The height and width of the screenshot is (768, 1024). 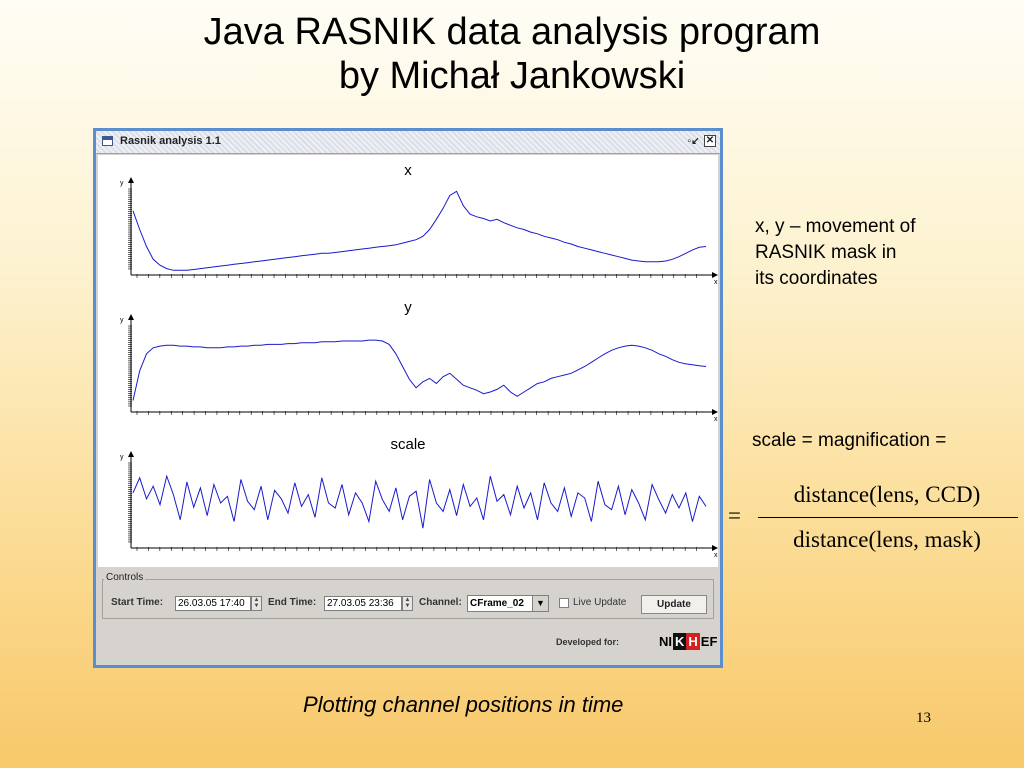 What do you see at coordinates (170, 141) in the screenshot?
I see `window-title: Rasnik analysis 1.1` at bounding box center [170, 141].